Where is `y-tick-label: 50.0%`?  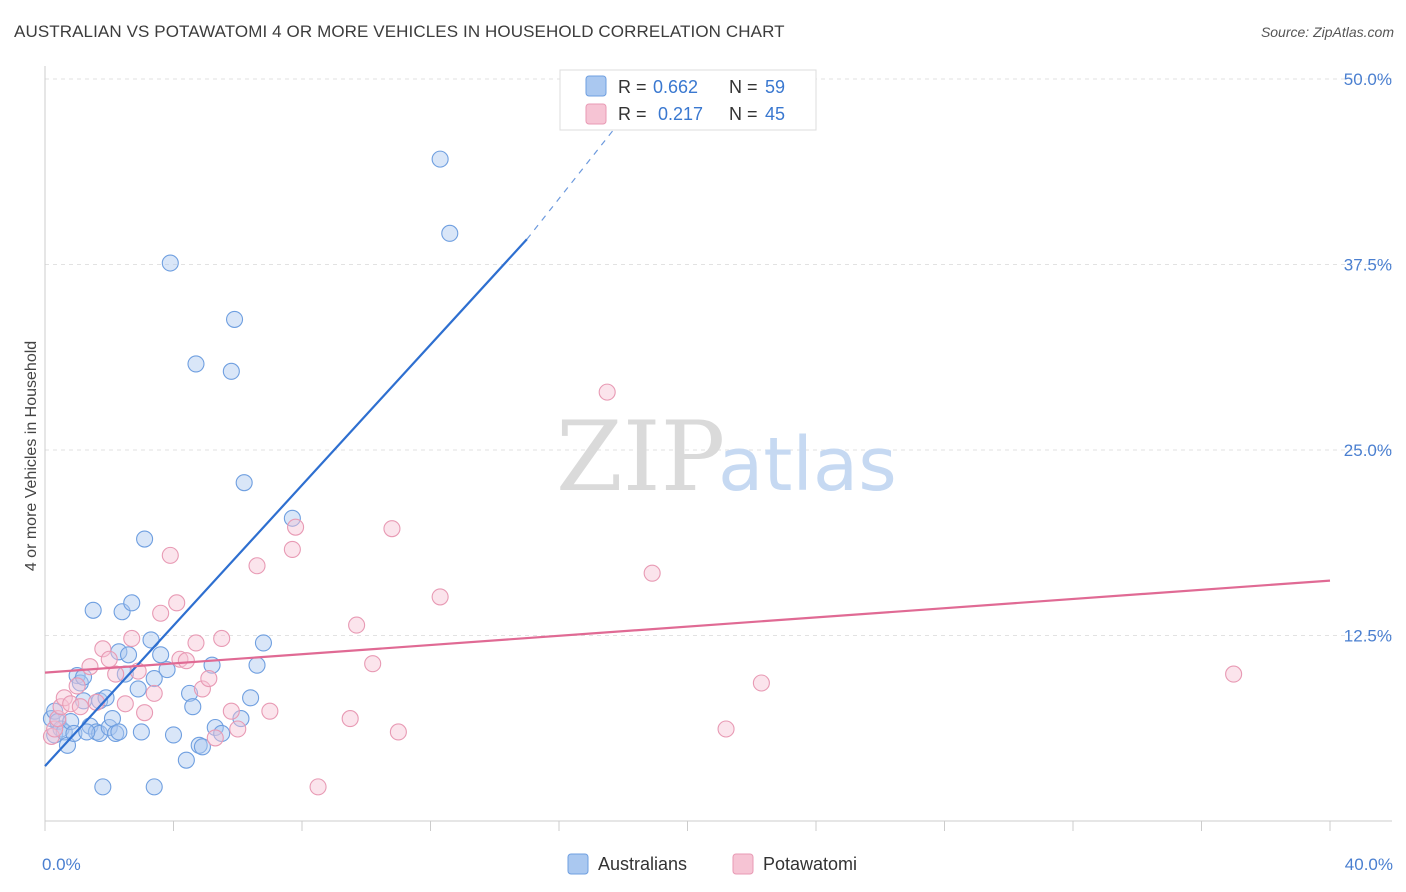 y-tick-label: 50.0% is located at coordinates (1368, 79).